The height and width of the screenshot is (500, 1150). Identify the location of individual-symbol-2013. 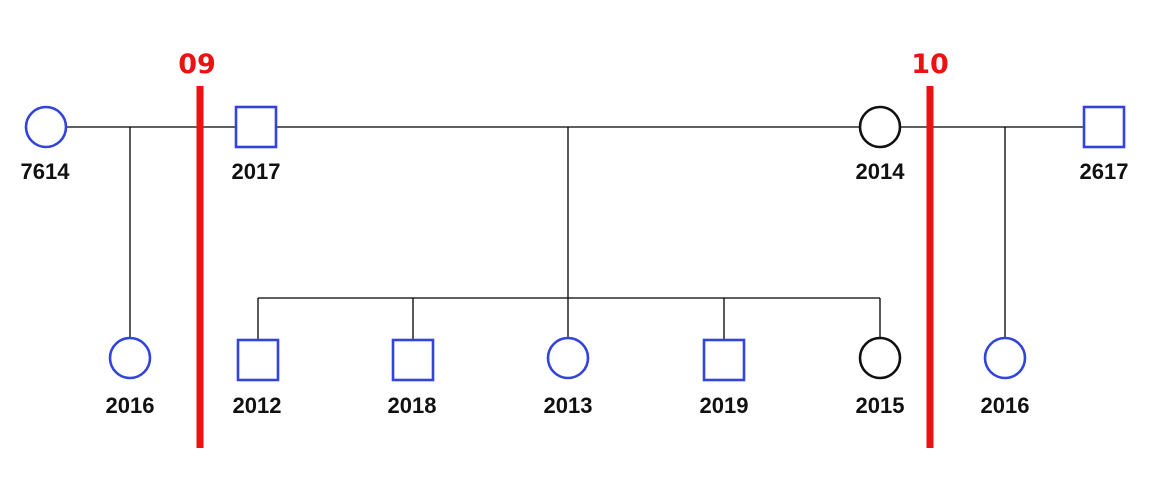
(568, 358).